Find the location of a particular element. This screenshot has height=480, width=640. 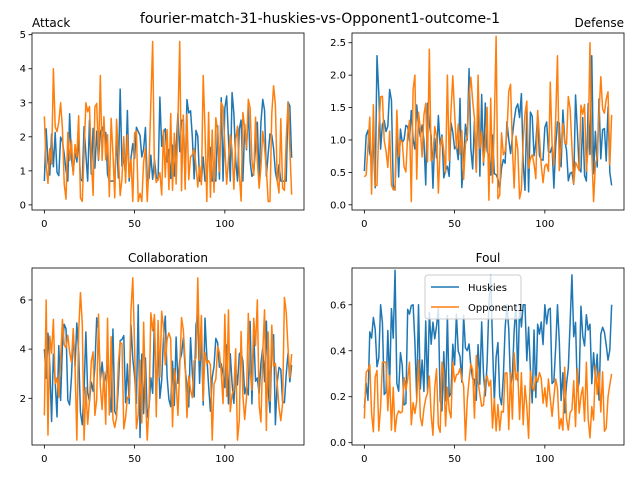

subplot-title-attack: Attack is located at coordinates (51, 23).